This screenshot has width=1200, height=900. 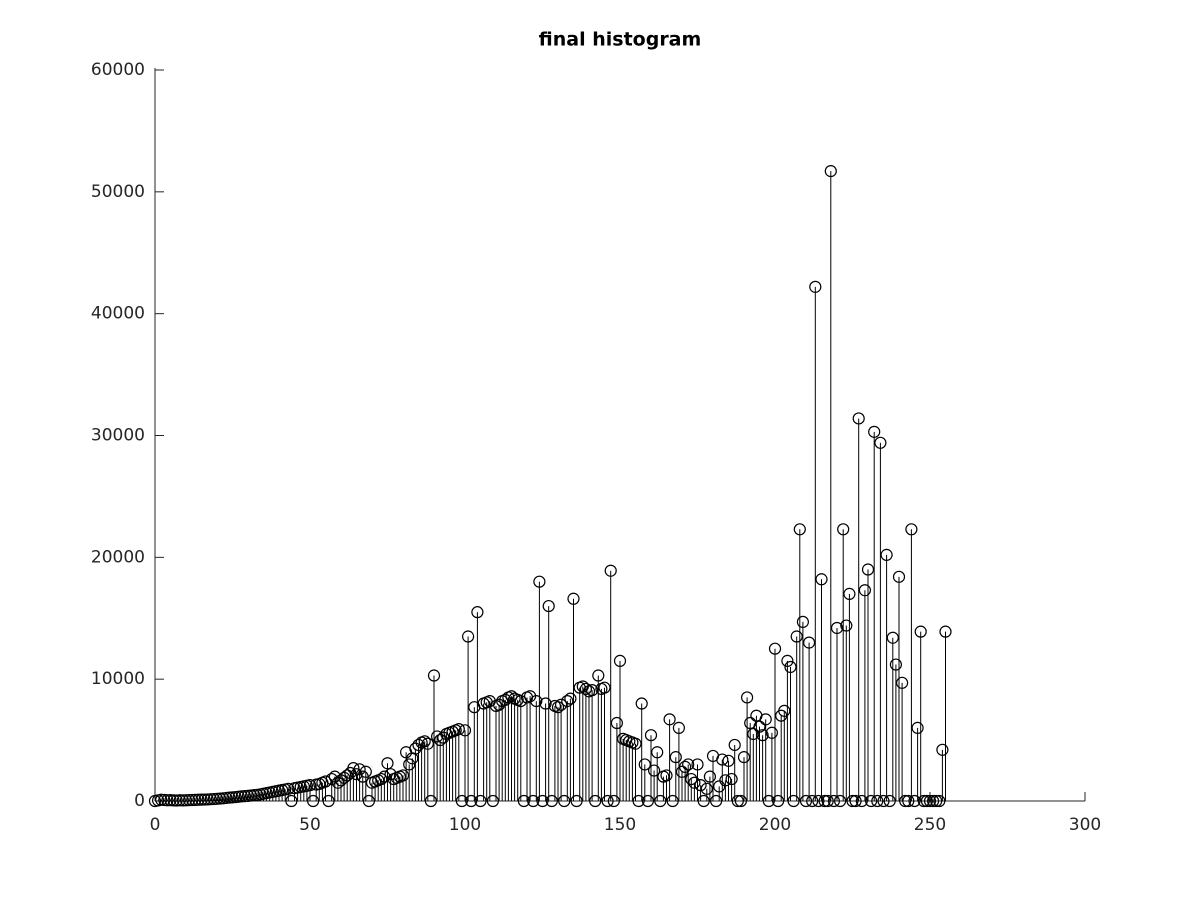 I want to click on y-tick-label: 50000, so click(x=118, y=192).